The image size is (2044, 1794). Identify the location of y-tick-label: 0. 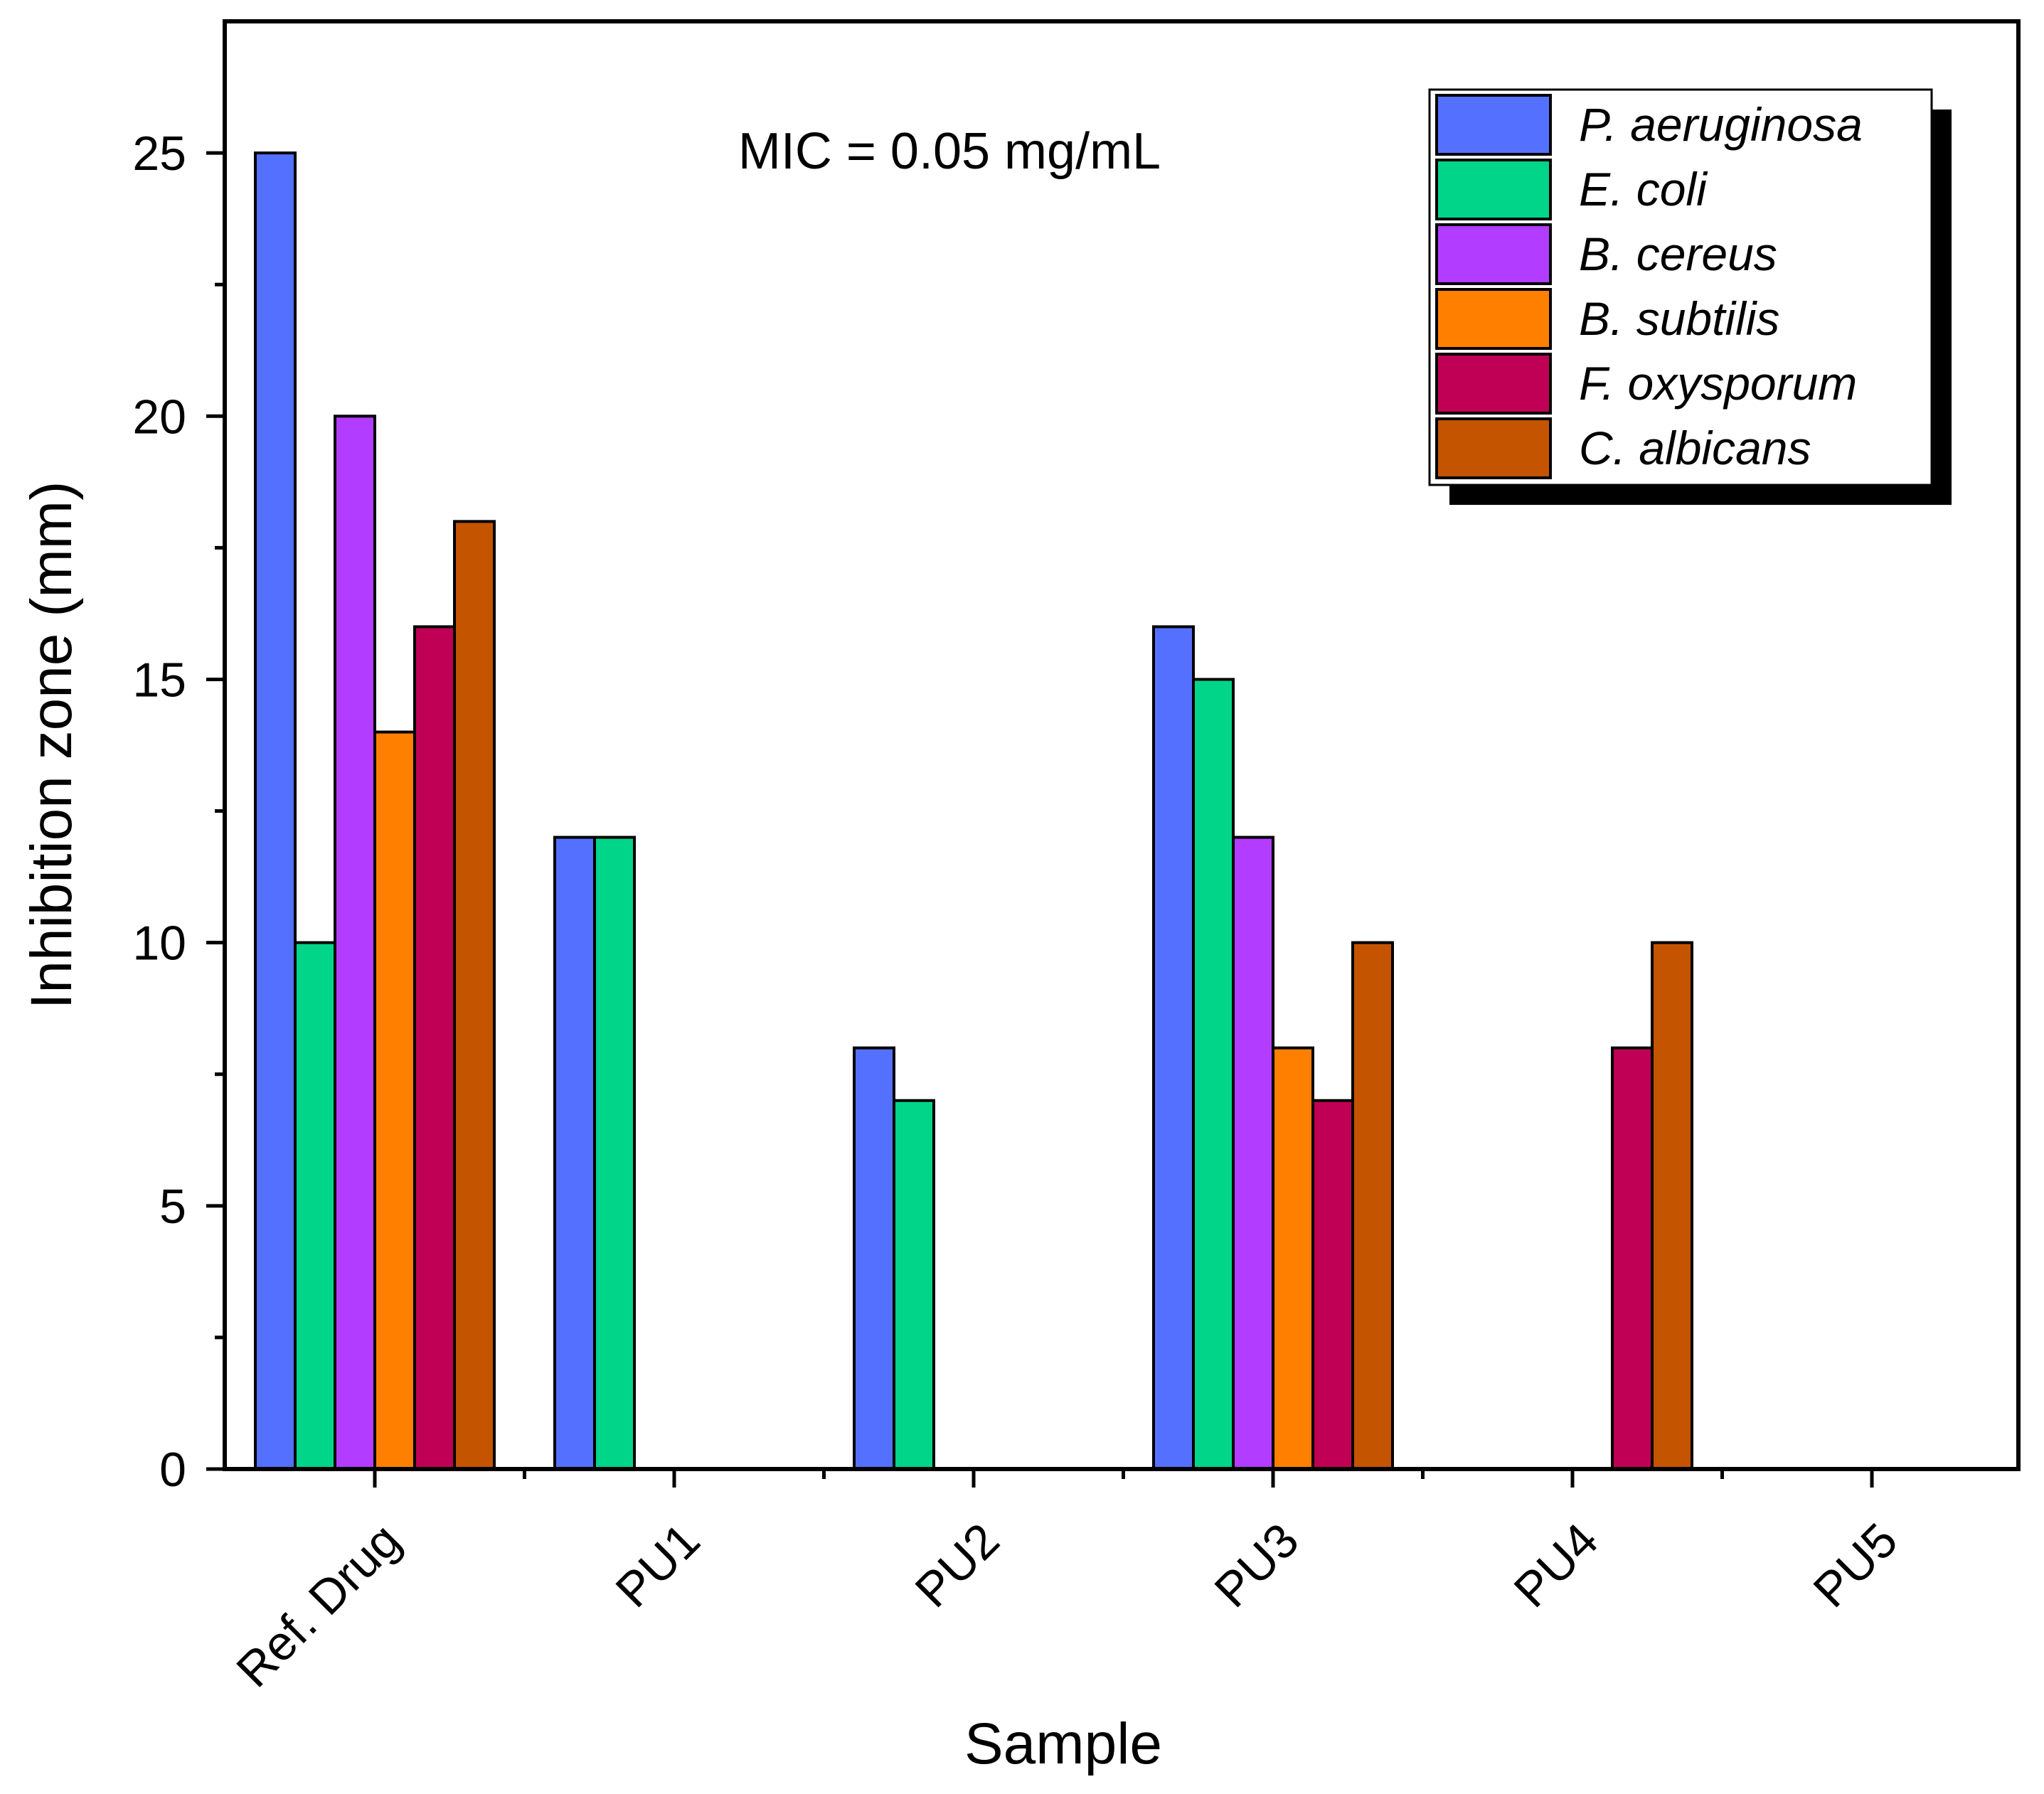
(172, 1470).